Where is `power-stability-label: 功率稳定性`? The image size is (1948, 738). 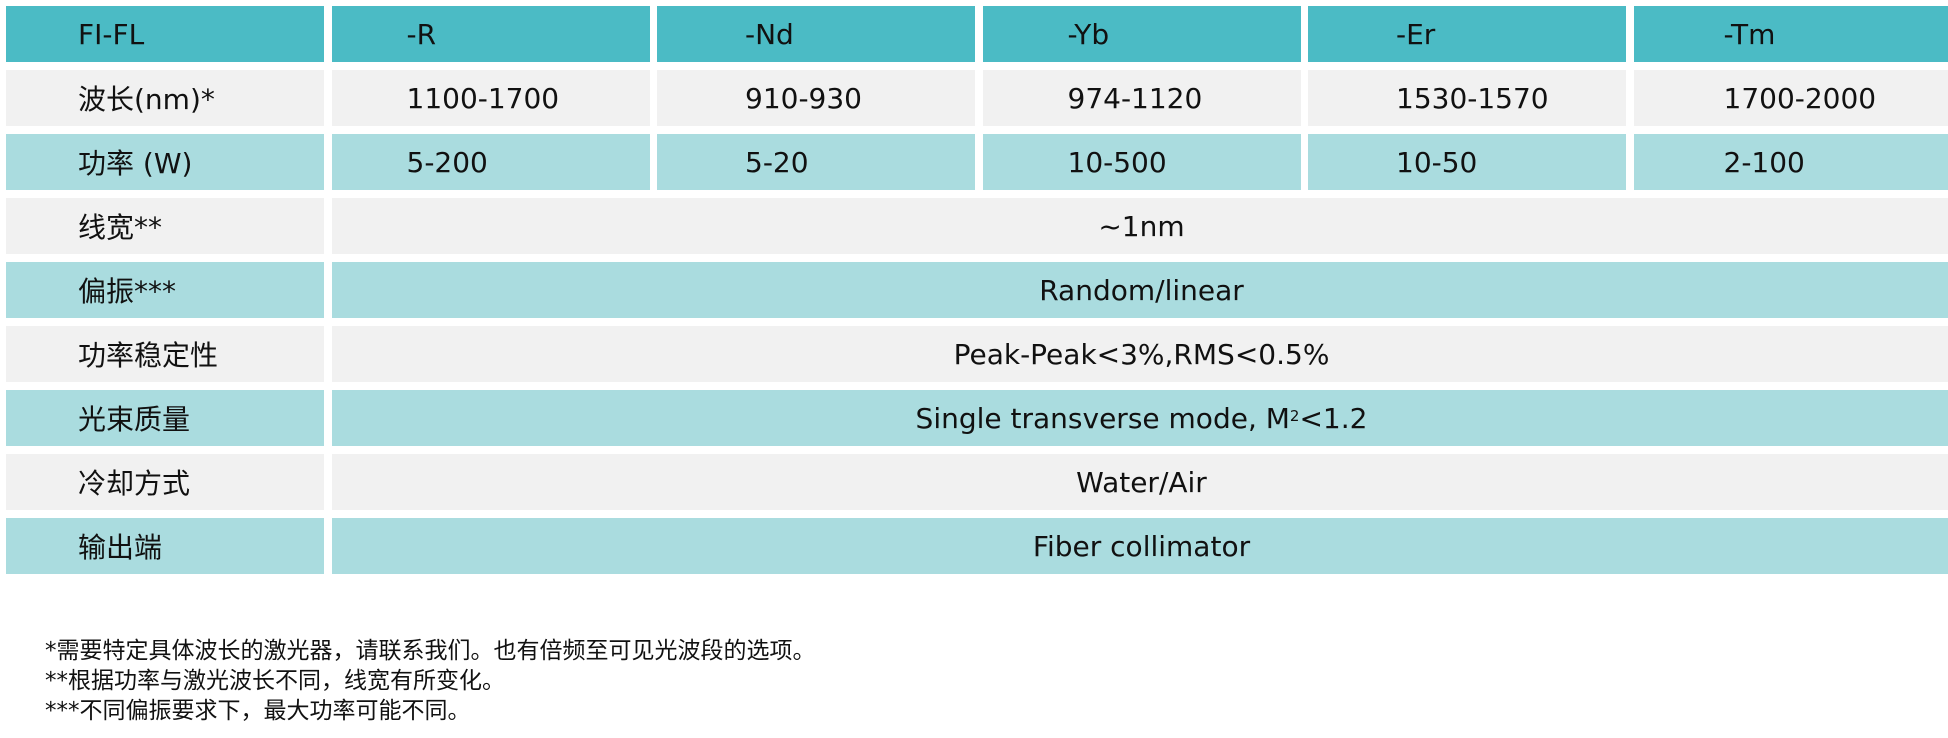 power-stability-label: 功率稳定性 is located at coordinates (165, 354).